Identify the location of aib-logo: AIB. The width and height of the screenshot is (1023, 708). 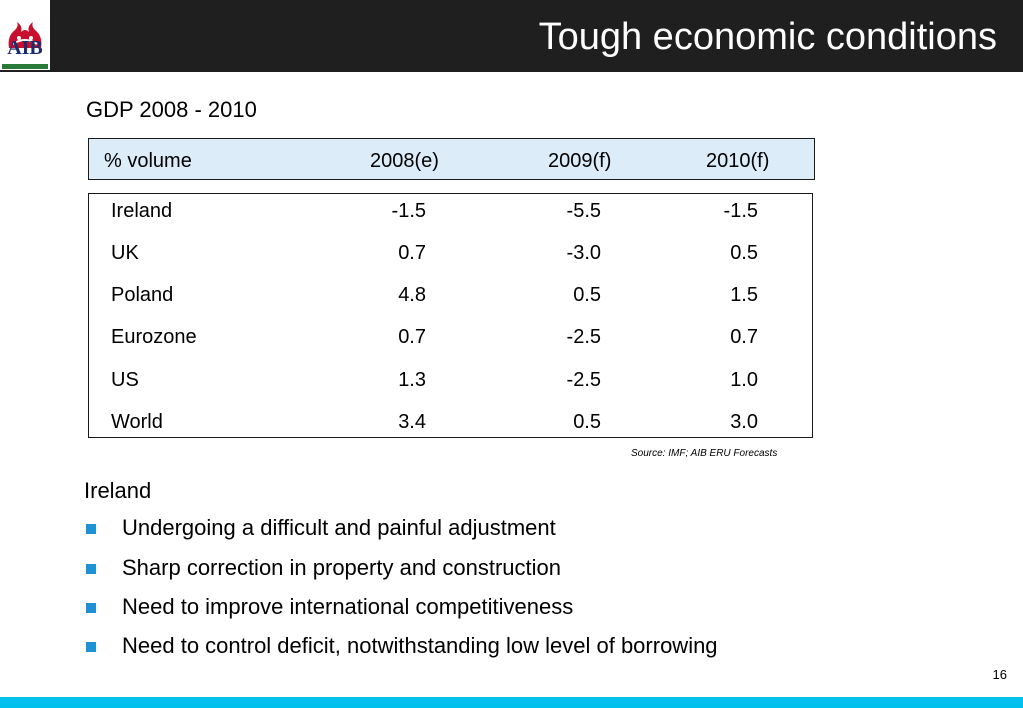
(25, 35).